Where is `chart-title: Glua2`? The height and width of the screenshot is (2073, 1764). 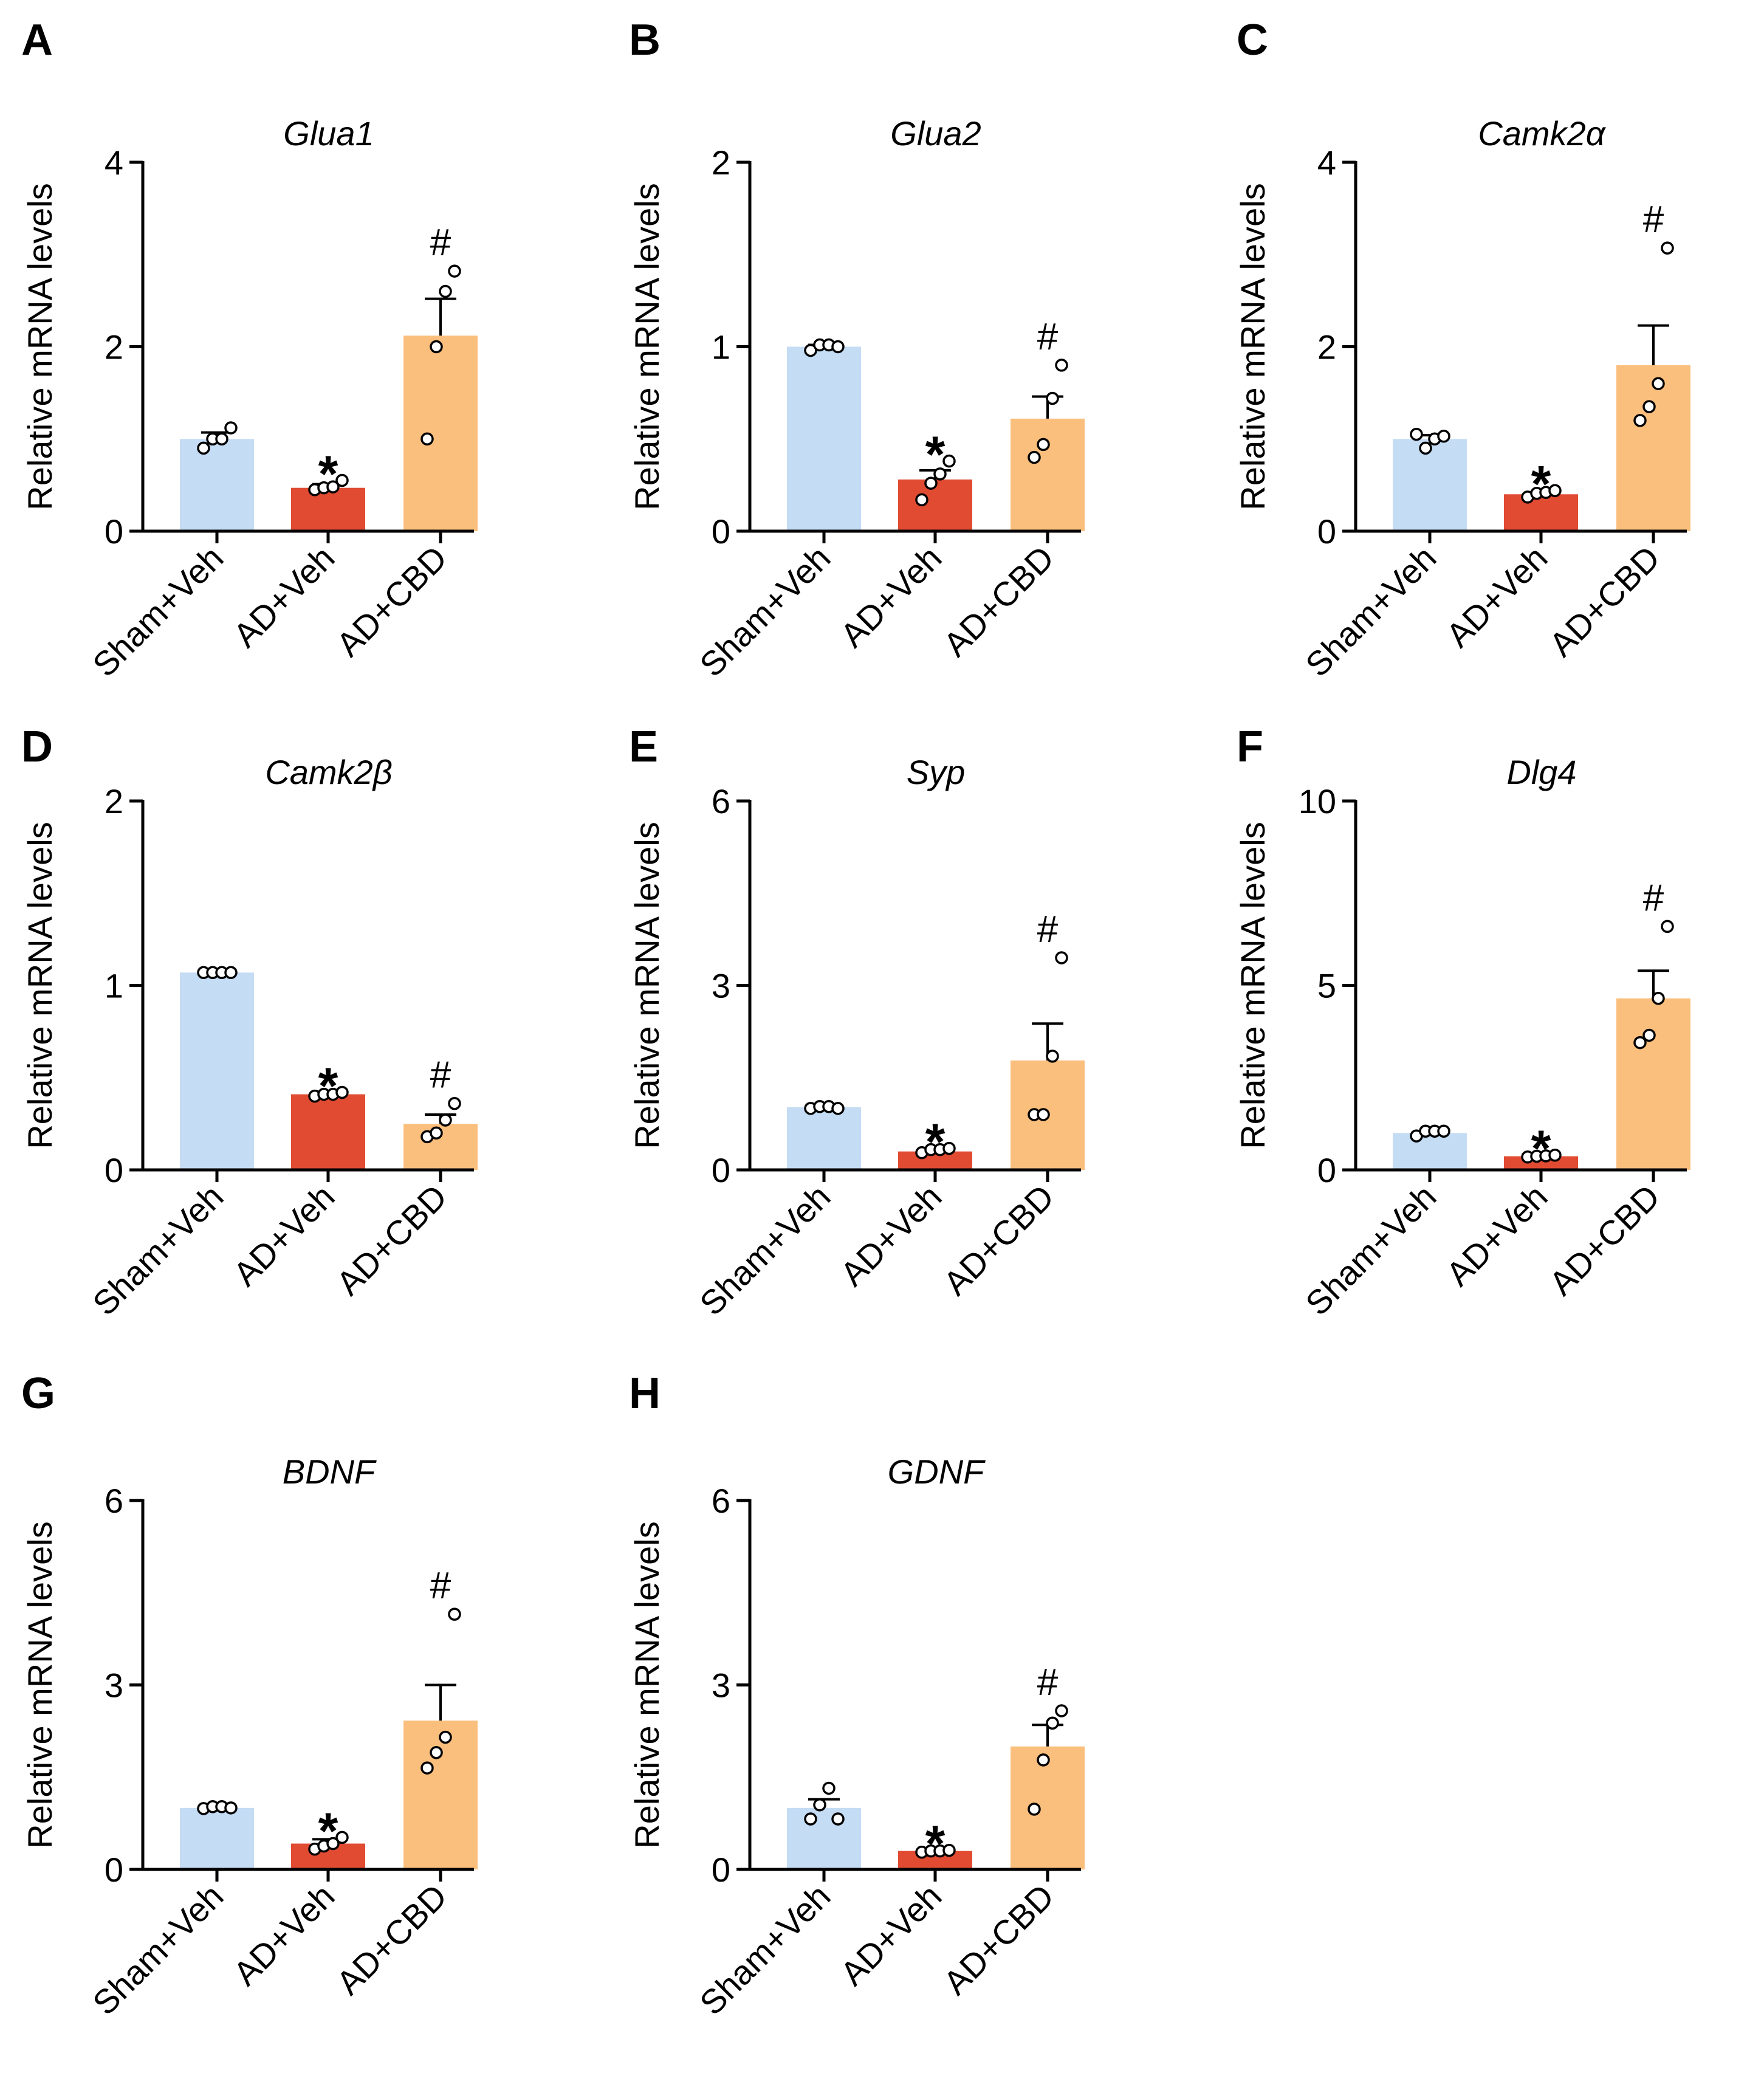 chart-title: Glua2 is located at coordinates (935, 133).